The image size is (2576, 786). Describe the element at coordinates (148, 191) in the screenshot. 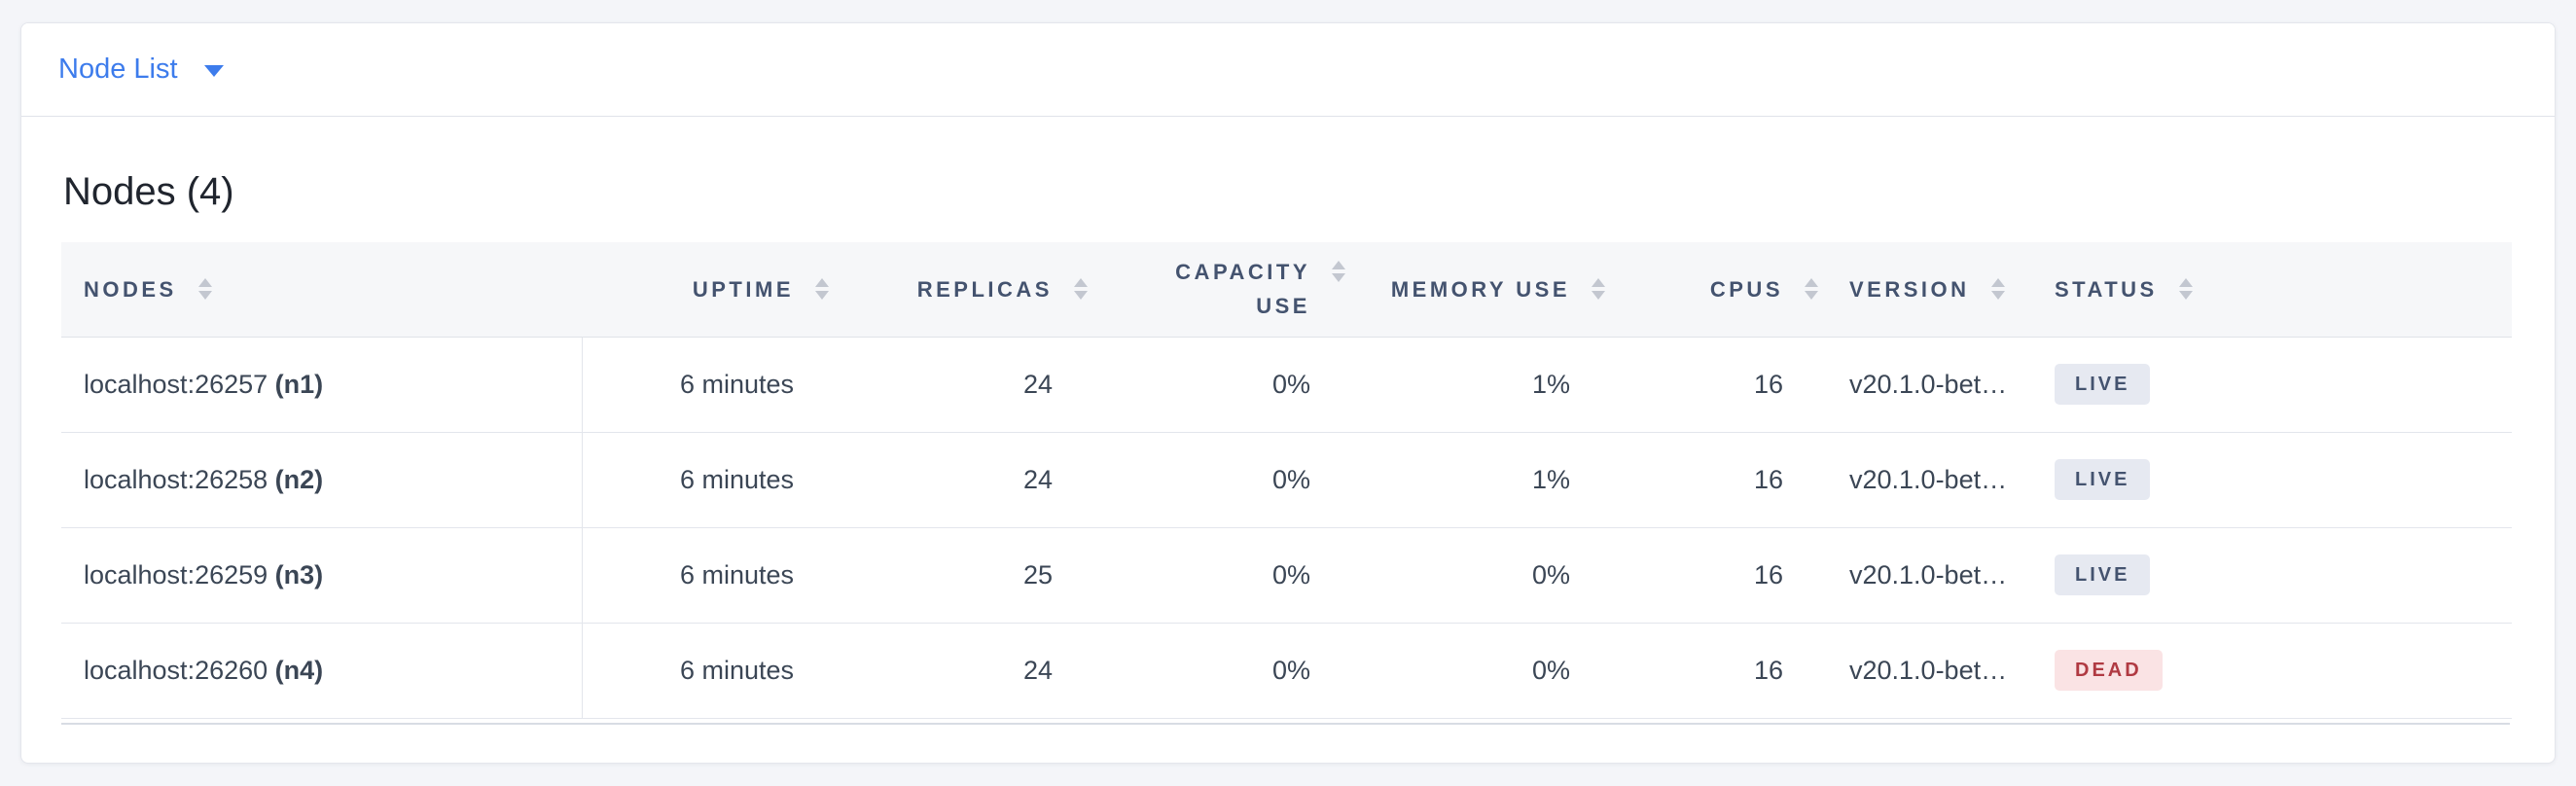

I see `page-title: Nodes (4)` at that location.